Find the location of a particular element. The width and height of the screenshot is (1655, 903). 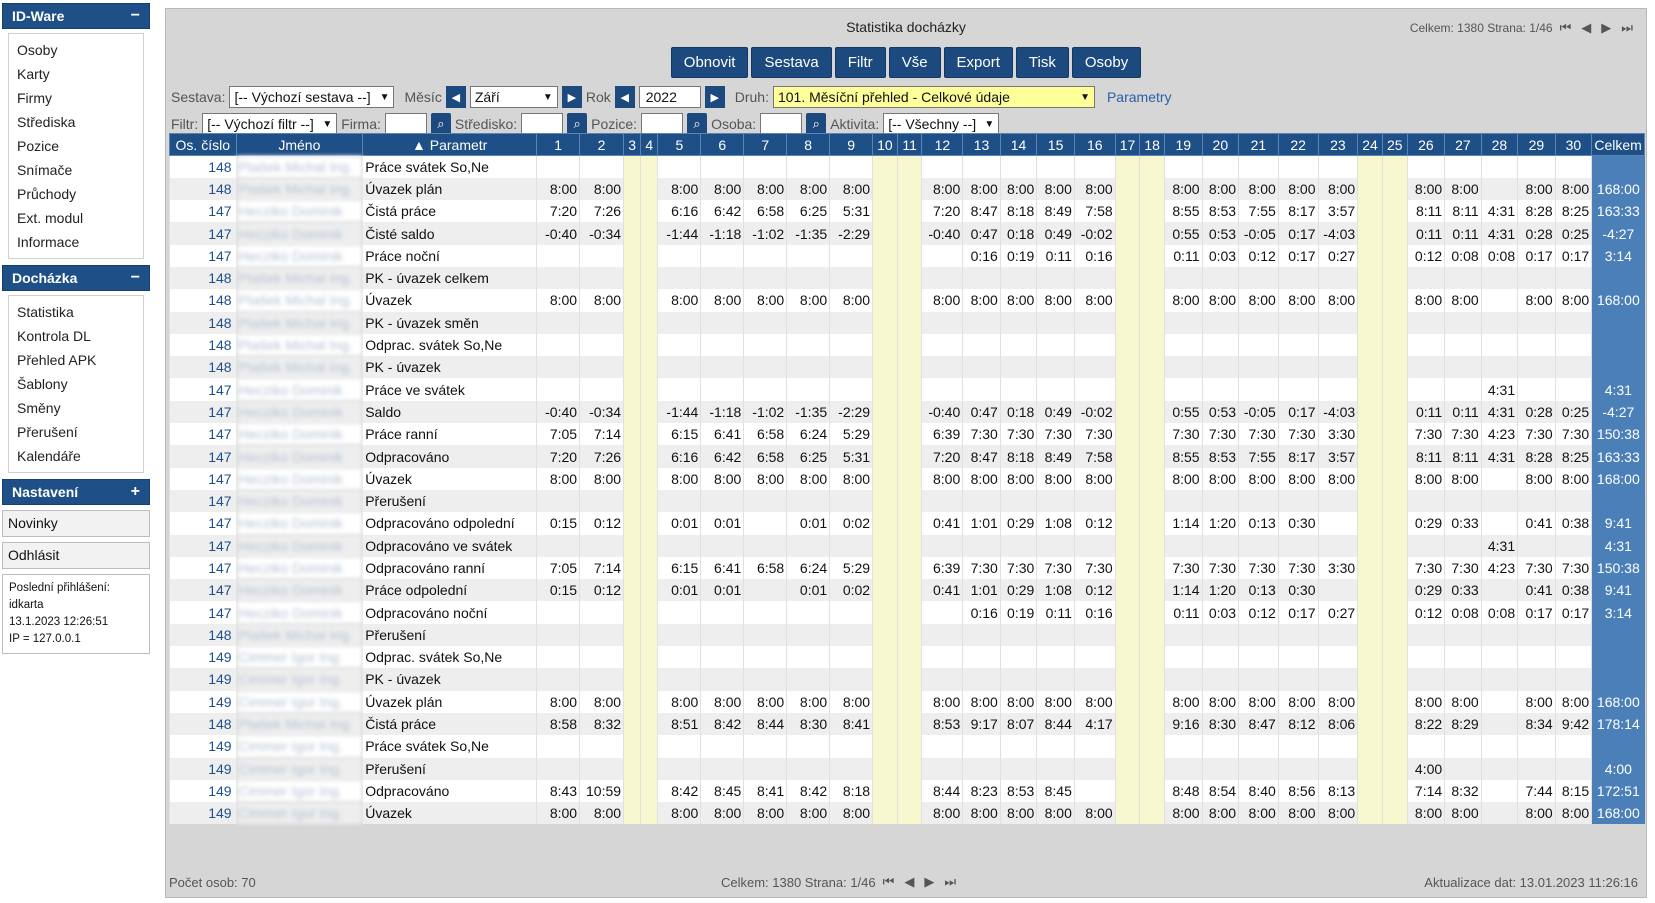

sidebar-item-pozice: Pozice is located at coordinates (38, 146).